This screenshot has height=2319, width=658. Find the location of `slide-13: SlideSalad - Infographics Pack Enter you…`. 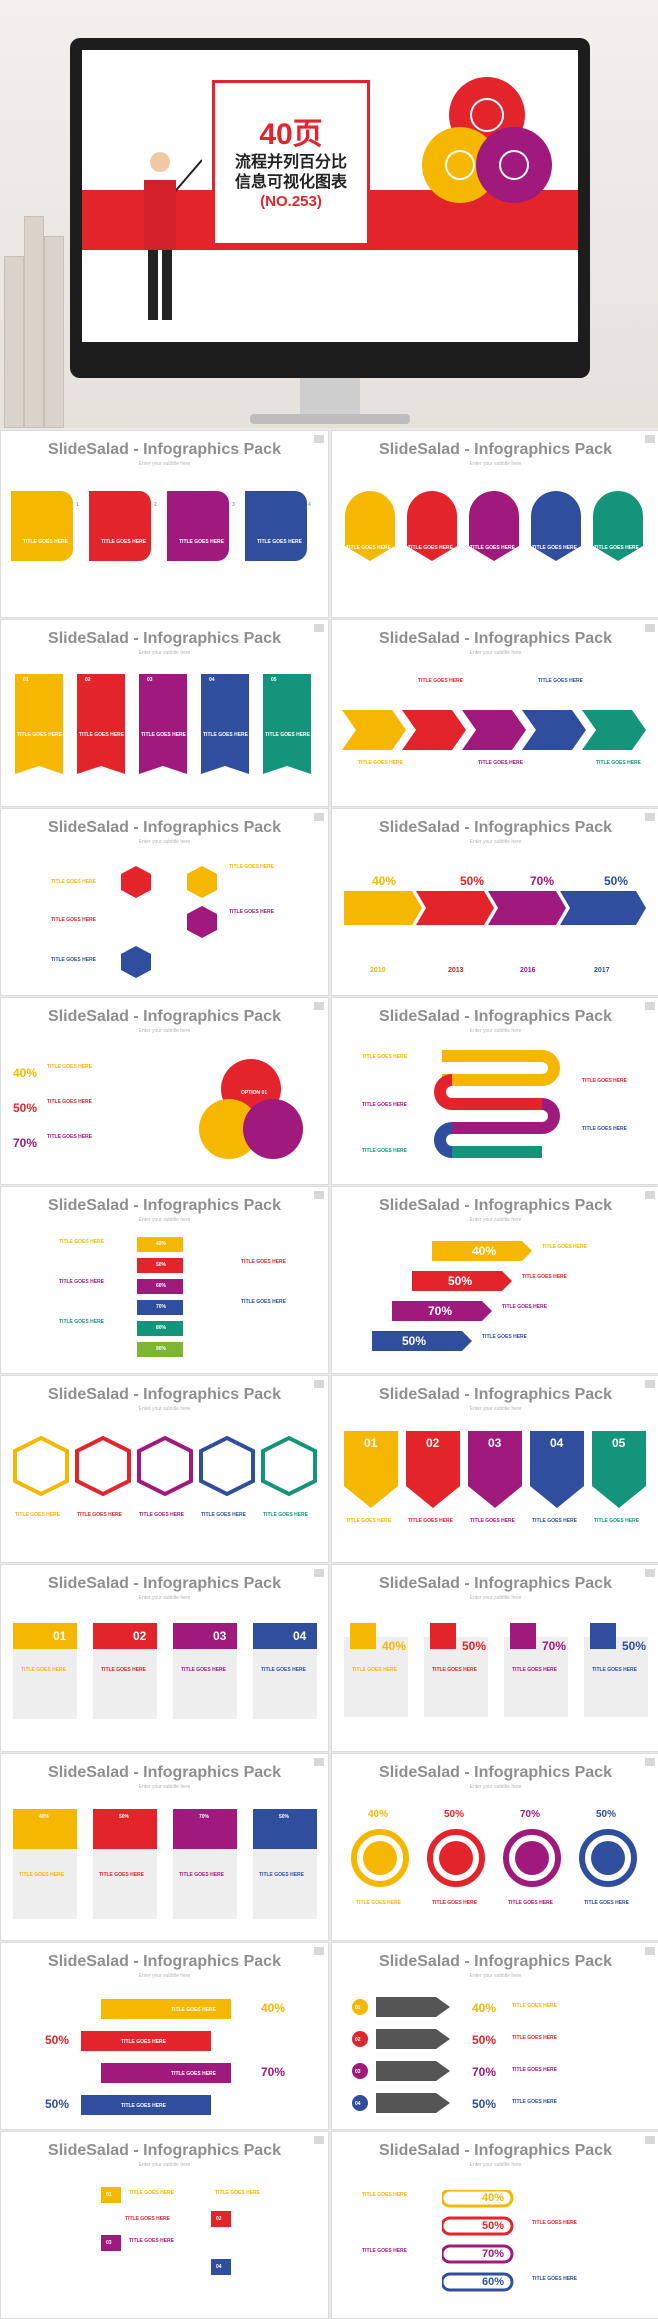

slide-13: SlideSalad - Infographics Pack Enter you… is located at coordinates (164, 1658).